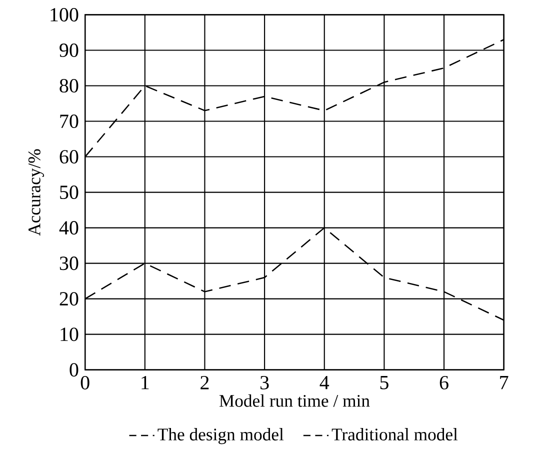 The height and width of the screenshot is (457, 536). What do you see at coordinates (69, 157) in the screenshot?
I see `y-tick-label: 60` at bounding box center [69, 157].